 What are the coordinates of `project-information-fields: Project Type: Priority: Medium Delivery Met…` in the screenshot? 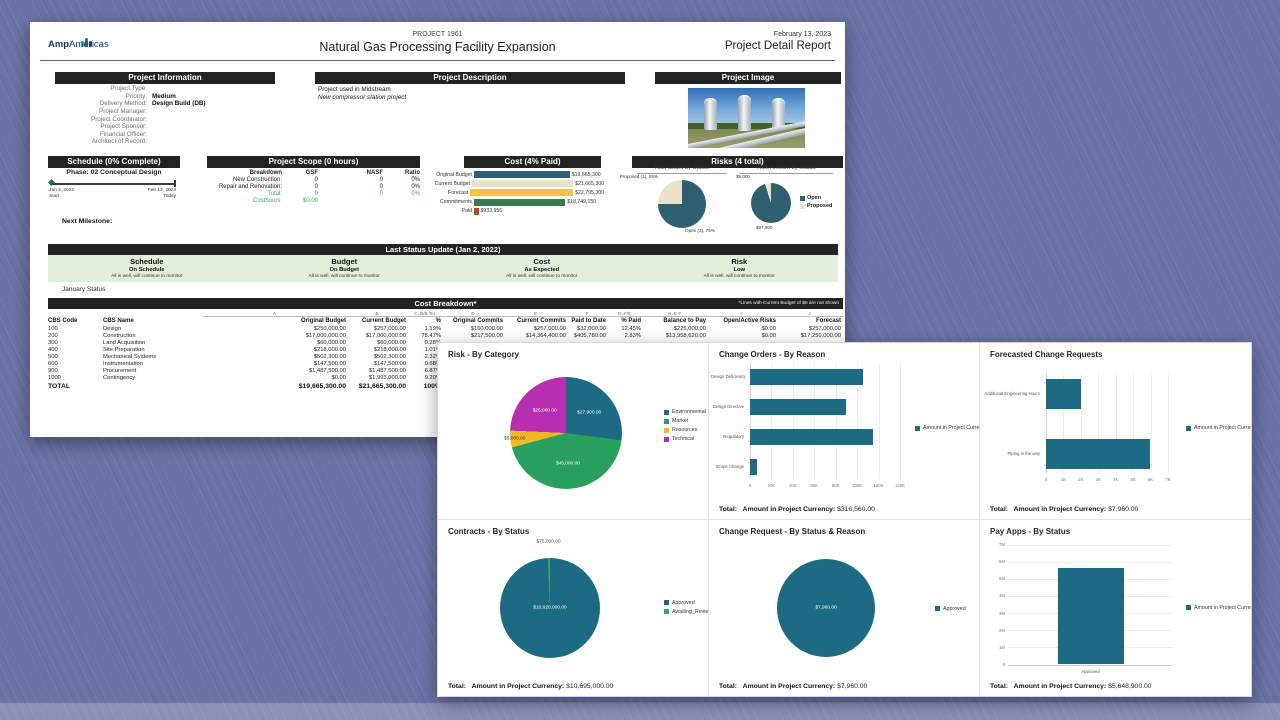 It's located at (172, 115).